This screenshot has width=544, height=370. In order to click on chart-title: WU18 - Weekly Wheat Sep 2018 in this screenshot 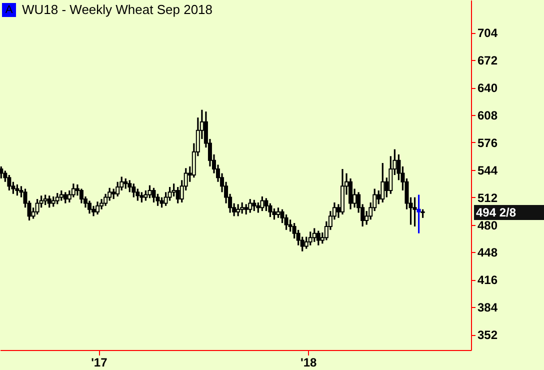, I will do `click(117, 9)`.